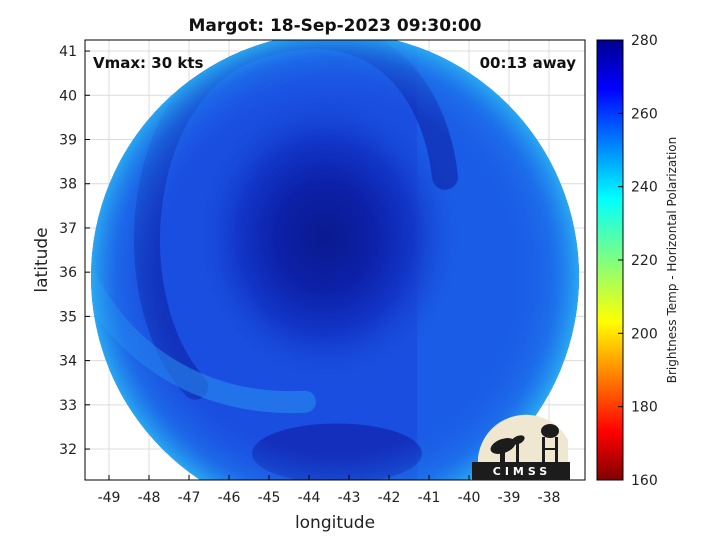 The width and height of the screenshot is (720, 540). I want to click on x-tick-label: -40, so click(469, 498).